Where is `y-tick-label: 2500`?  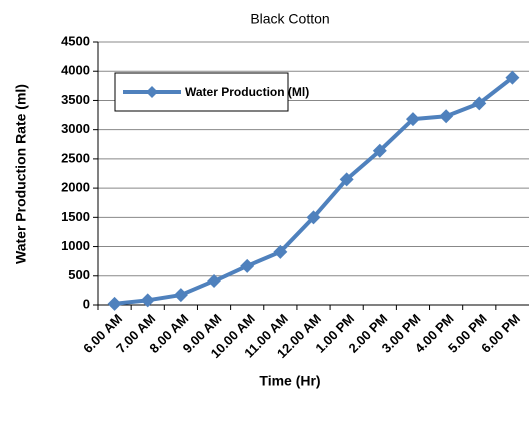
y-tick-label: 2500 is located at coordinates (75, 157).